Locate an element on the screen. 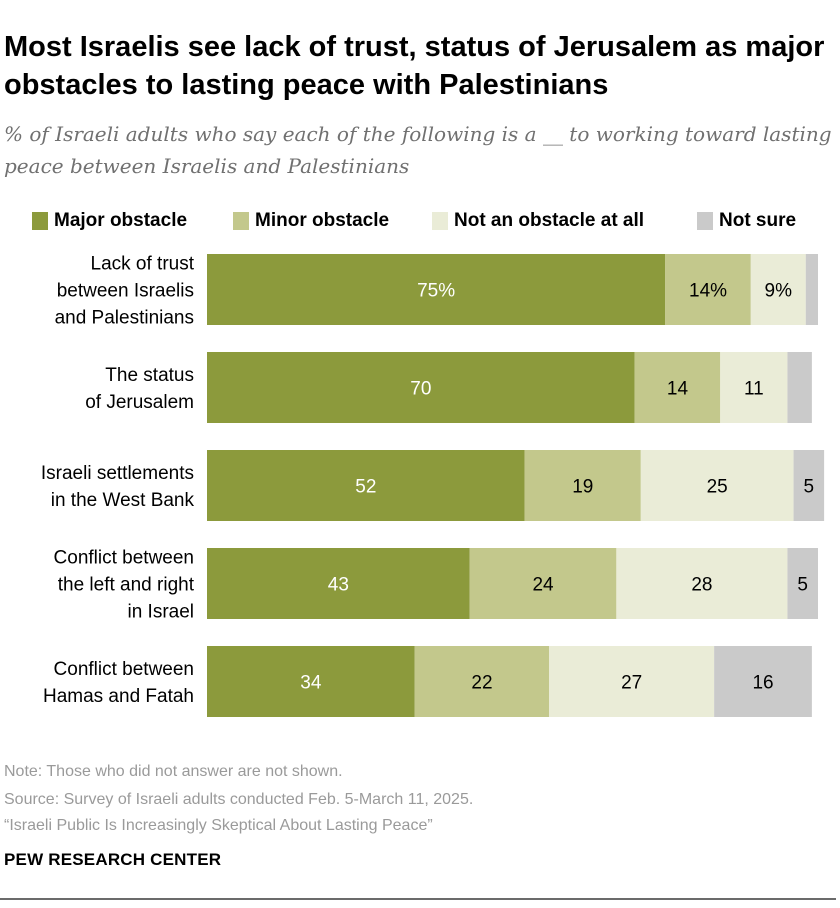  data-label: 52 is located at coordinates (365, 487).